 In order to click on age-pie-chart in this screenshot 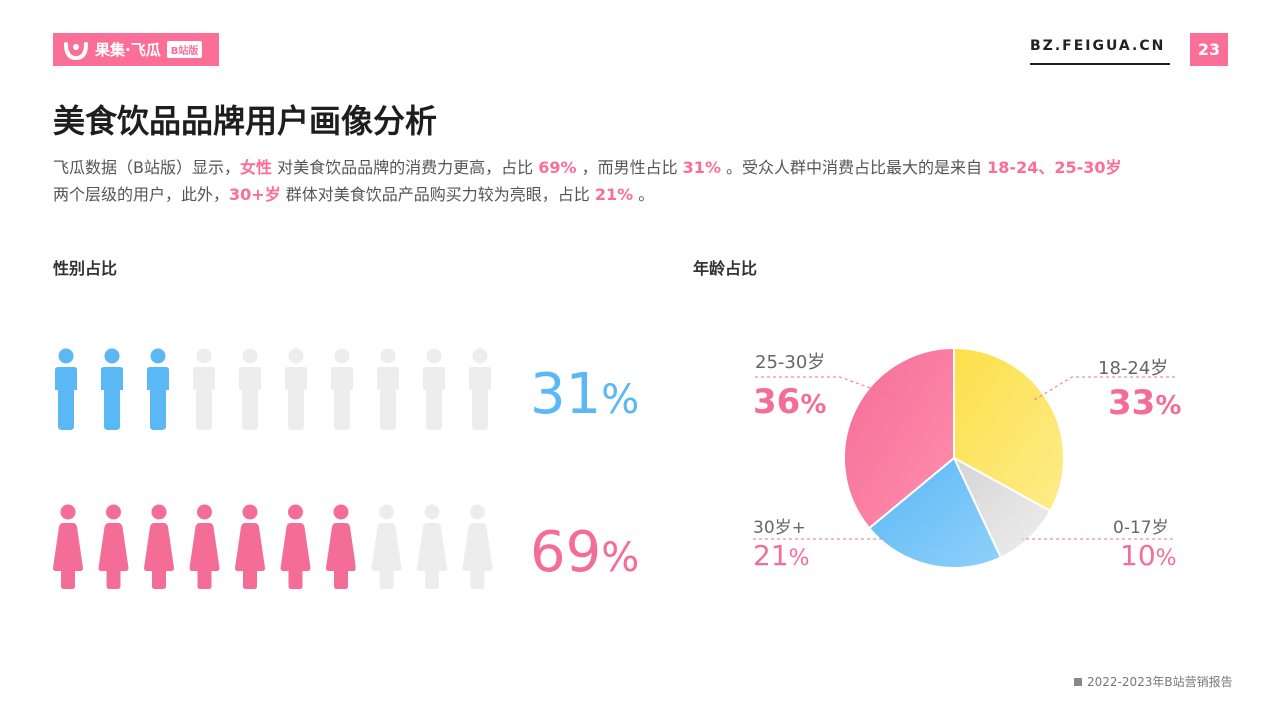, I will do `click(964, 457)`.